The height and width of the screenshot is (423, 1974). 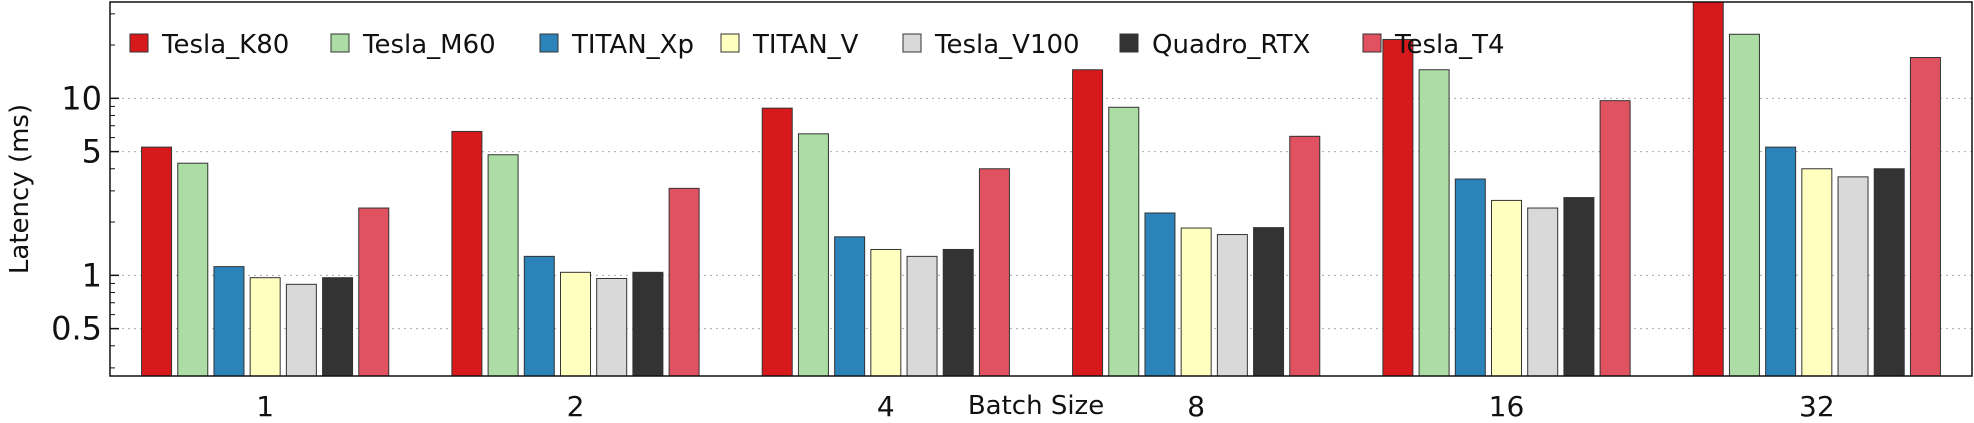 What do you see at coordinates (1231, 45) in the screenshot?
I see `legend-label: Quadro_RTX` at bounding box center [1231, 45].